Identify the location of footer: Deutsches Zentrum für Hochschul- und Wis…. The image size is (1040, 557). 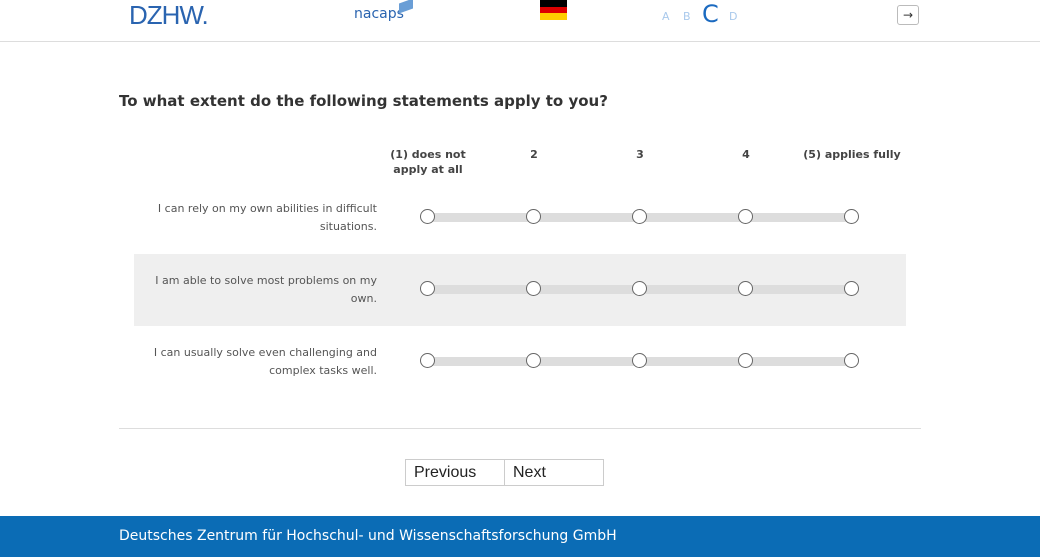
(520, 536).